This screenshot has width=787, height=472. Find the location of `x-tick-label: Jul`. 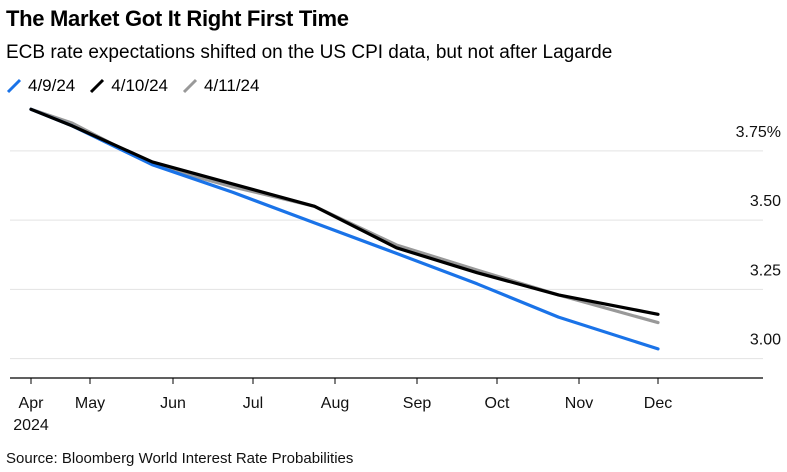

x-tick-label: Jul is located at coordinates (253, 403).